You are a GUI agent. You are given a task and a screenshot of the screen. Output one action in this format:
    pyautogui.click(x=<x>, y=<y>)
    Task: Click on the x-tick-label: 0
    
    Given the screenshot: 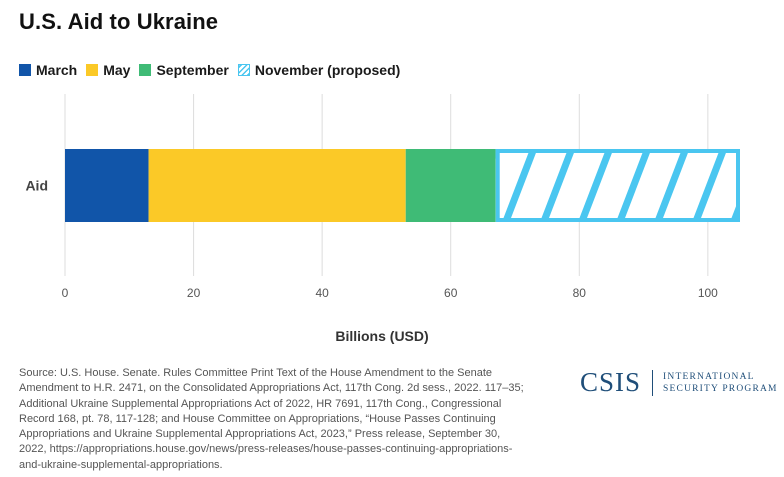 What is the action you would take?
    pyautogui.click(x=65, y=293)
    